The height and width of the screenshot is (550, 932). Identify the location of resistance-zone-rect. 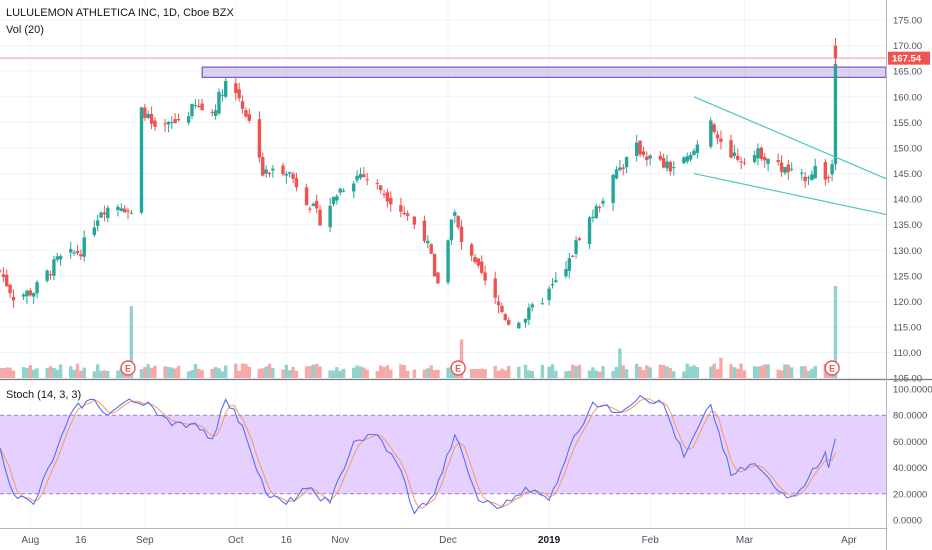
(544, 72).